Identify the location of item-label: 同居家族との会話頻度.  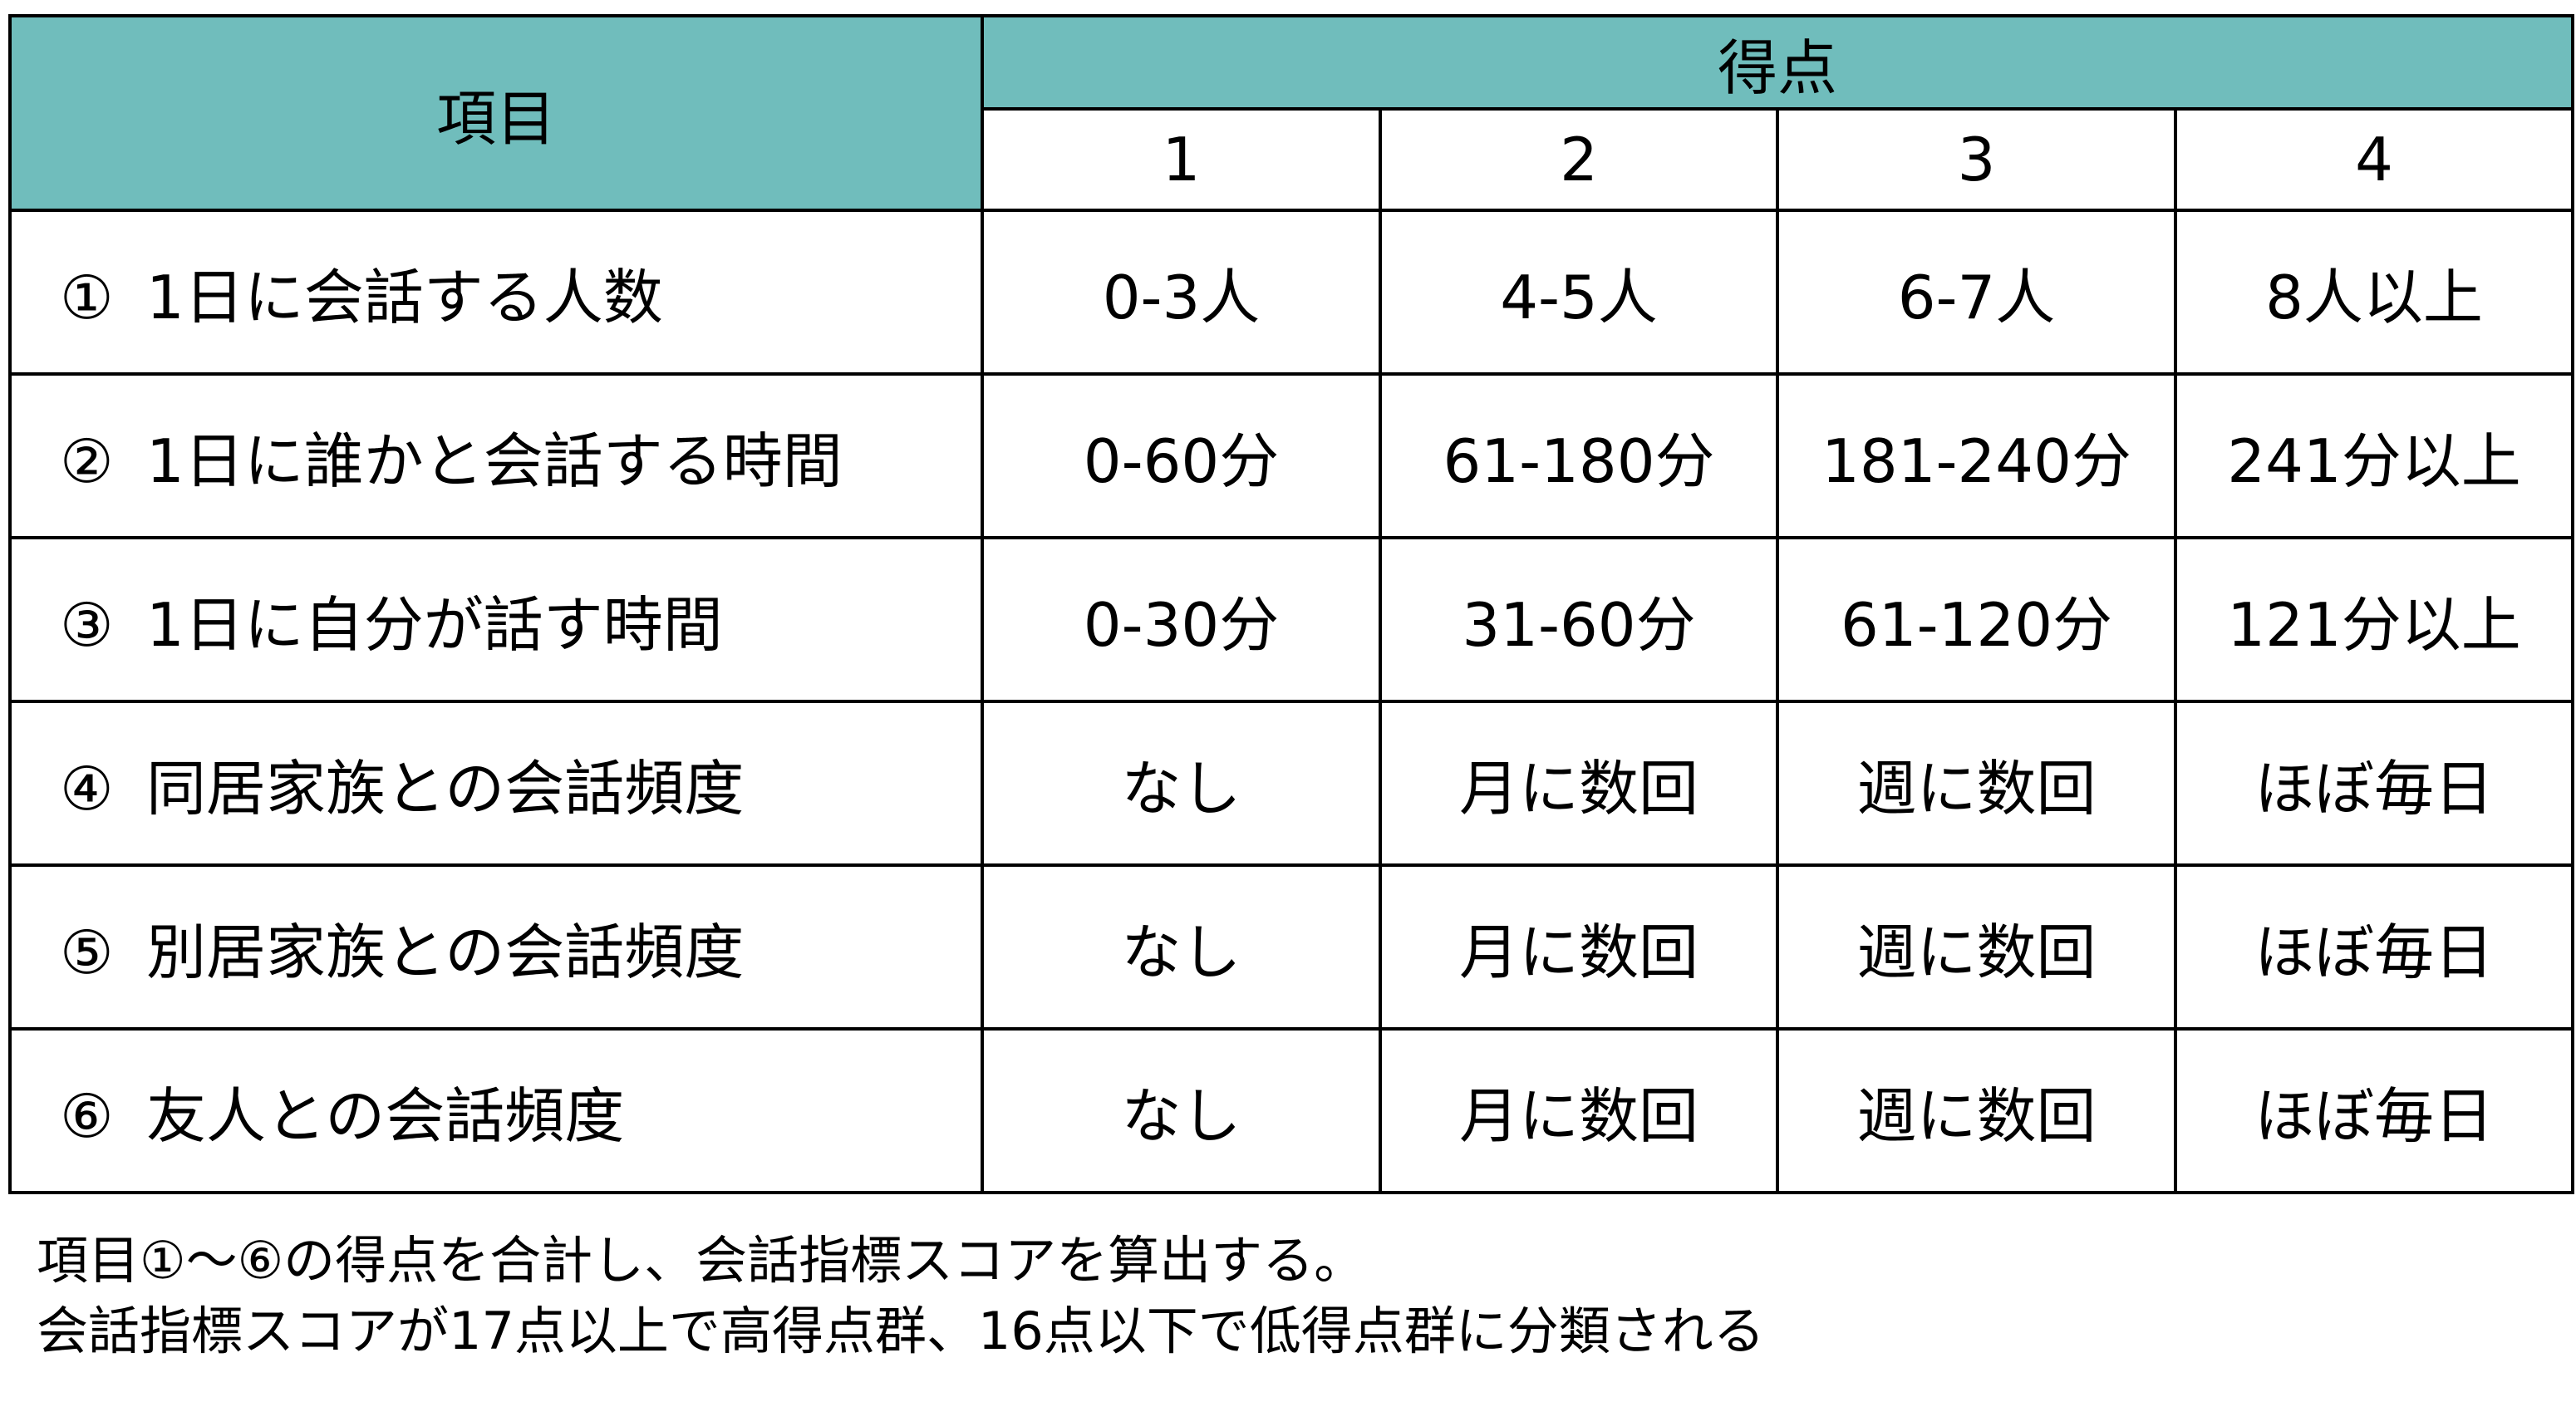
(445, 789).